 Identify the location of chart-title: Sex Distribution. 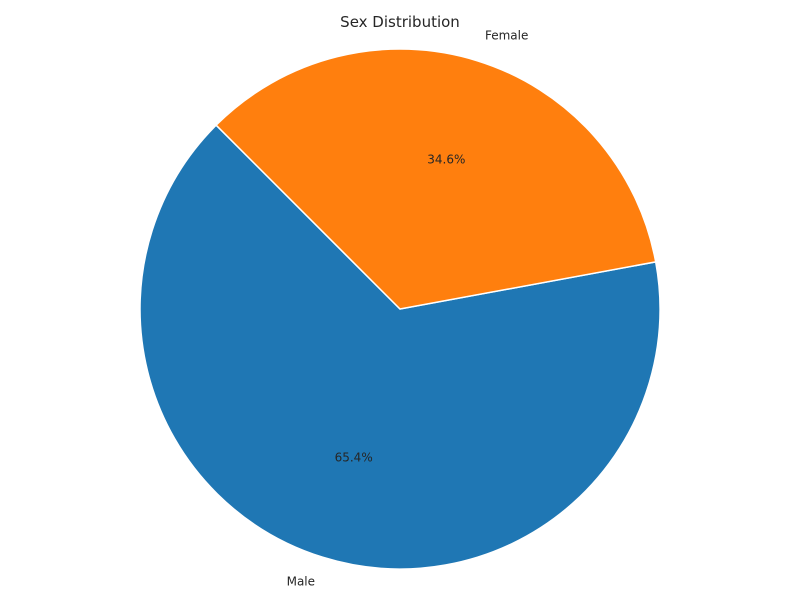
(400, 22).